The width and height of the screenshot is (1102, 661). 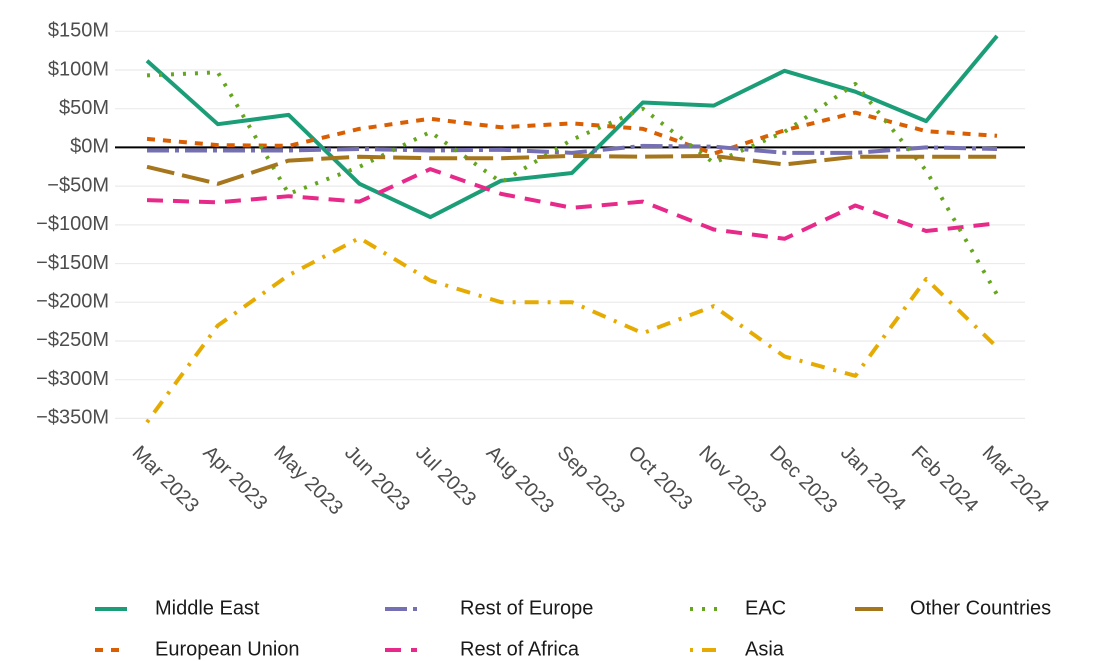 What do you see at coordinates (72, 302) in the screenshot?
I see `y-tick-label: −$200M` at bounding box center [72, 302].